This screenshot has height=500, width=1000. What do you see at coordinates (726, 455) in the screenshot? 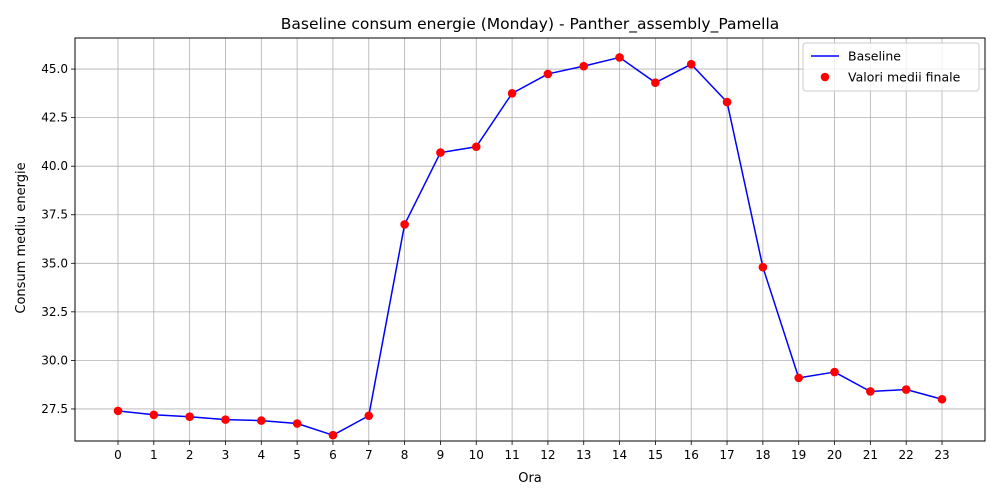
I see `x-tick-label: 17` at bounding box center [726, 455].